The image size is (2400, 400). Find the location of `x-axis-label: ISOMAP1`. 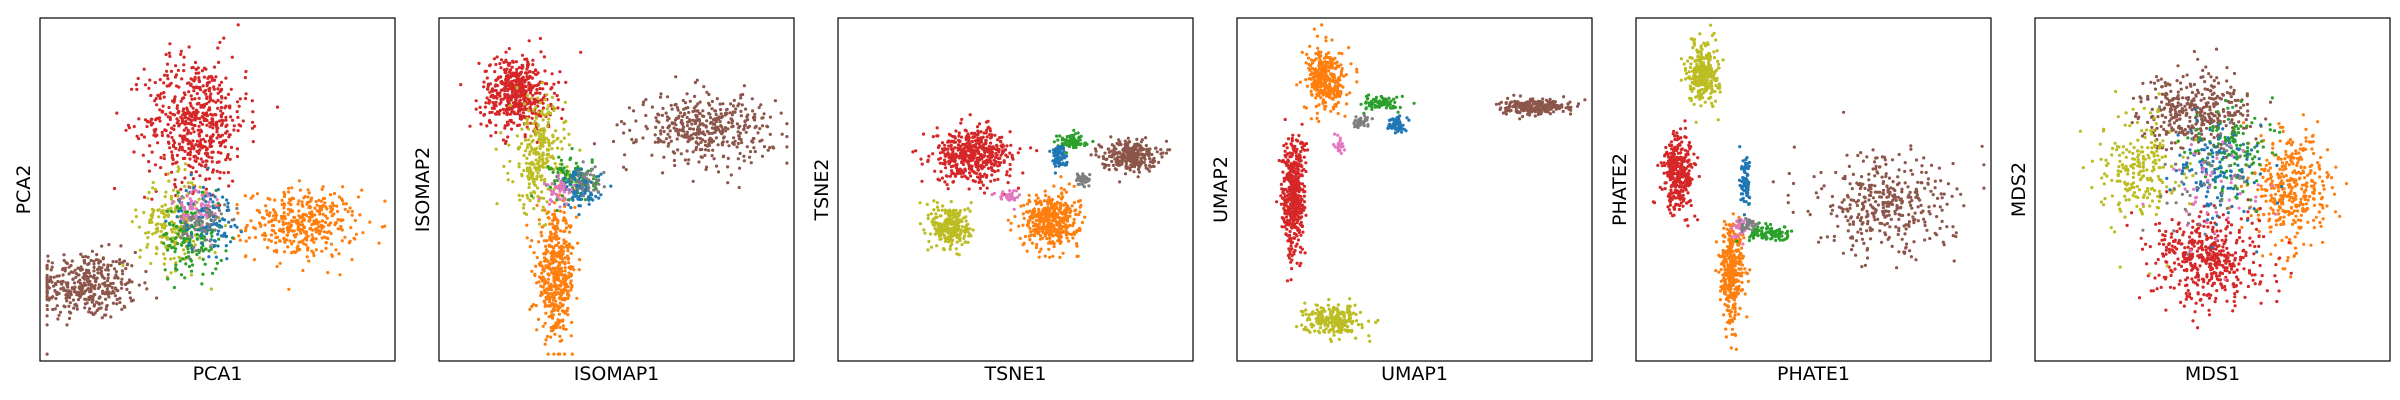

x-axis-label: ISOMAP1 is located at coordinates (617, 374).